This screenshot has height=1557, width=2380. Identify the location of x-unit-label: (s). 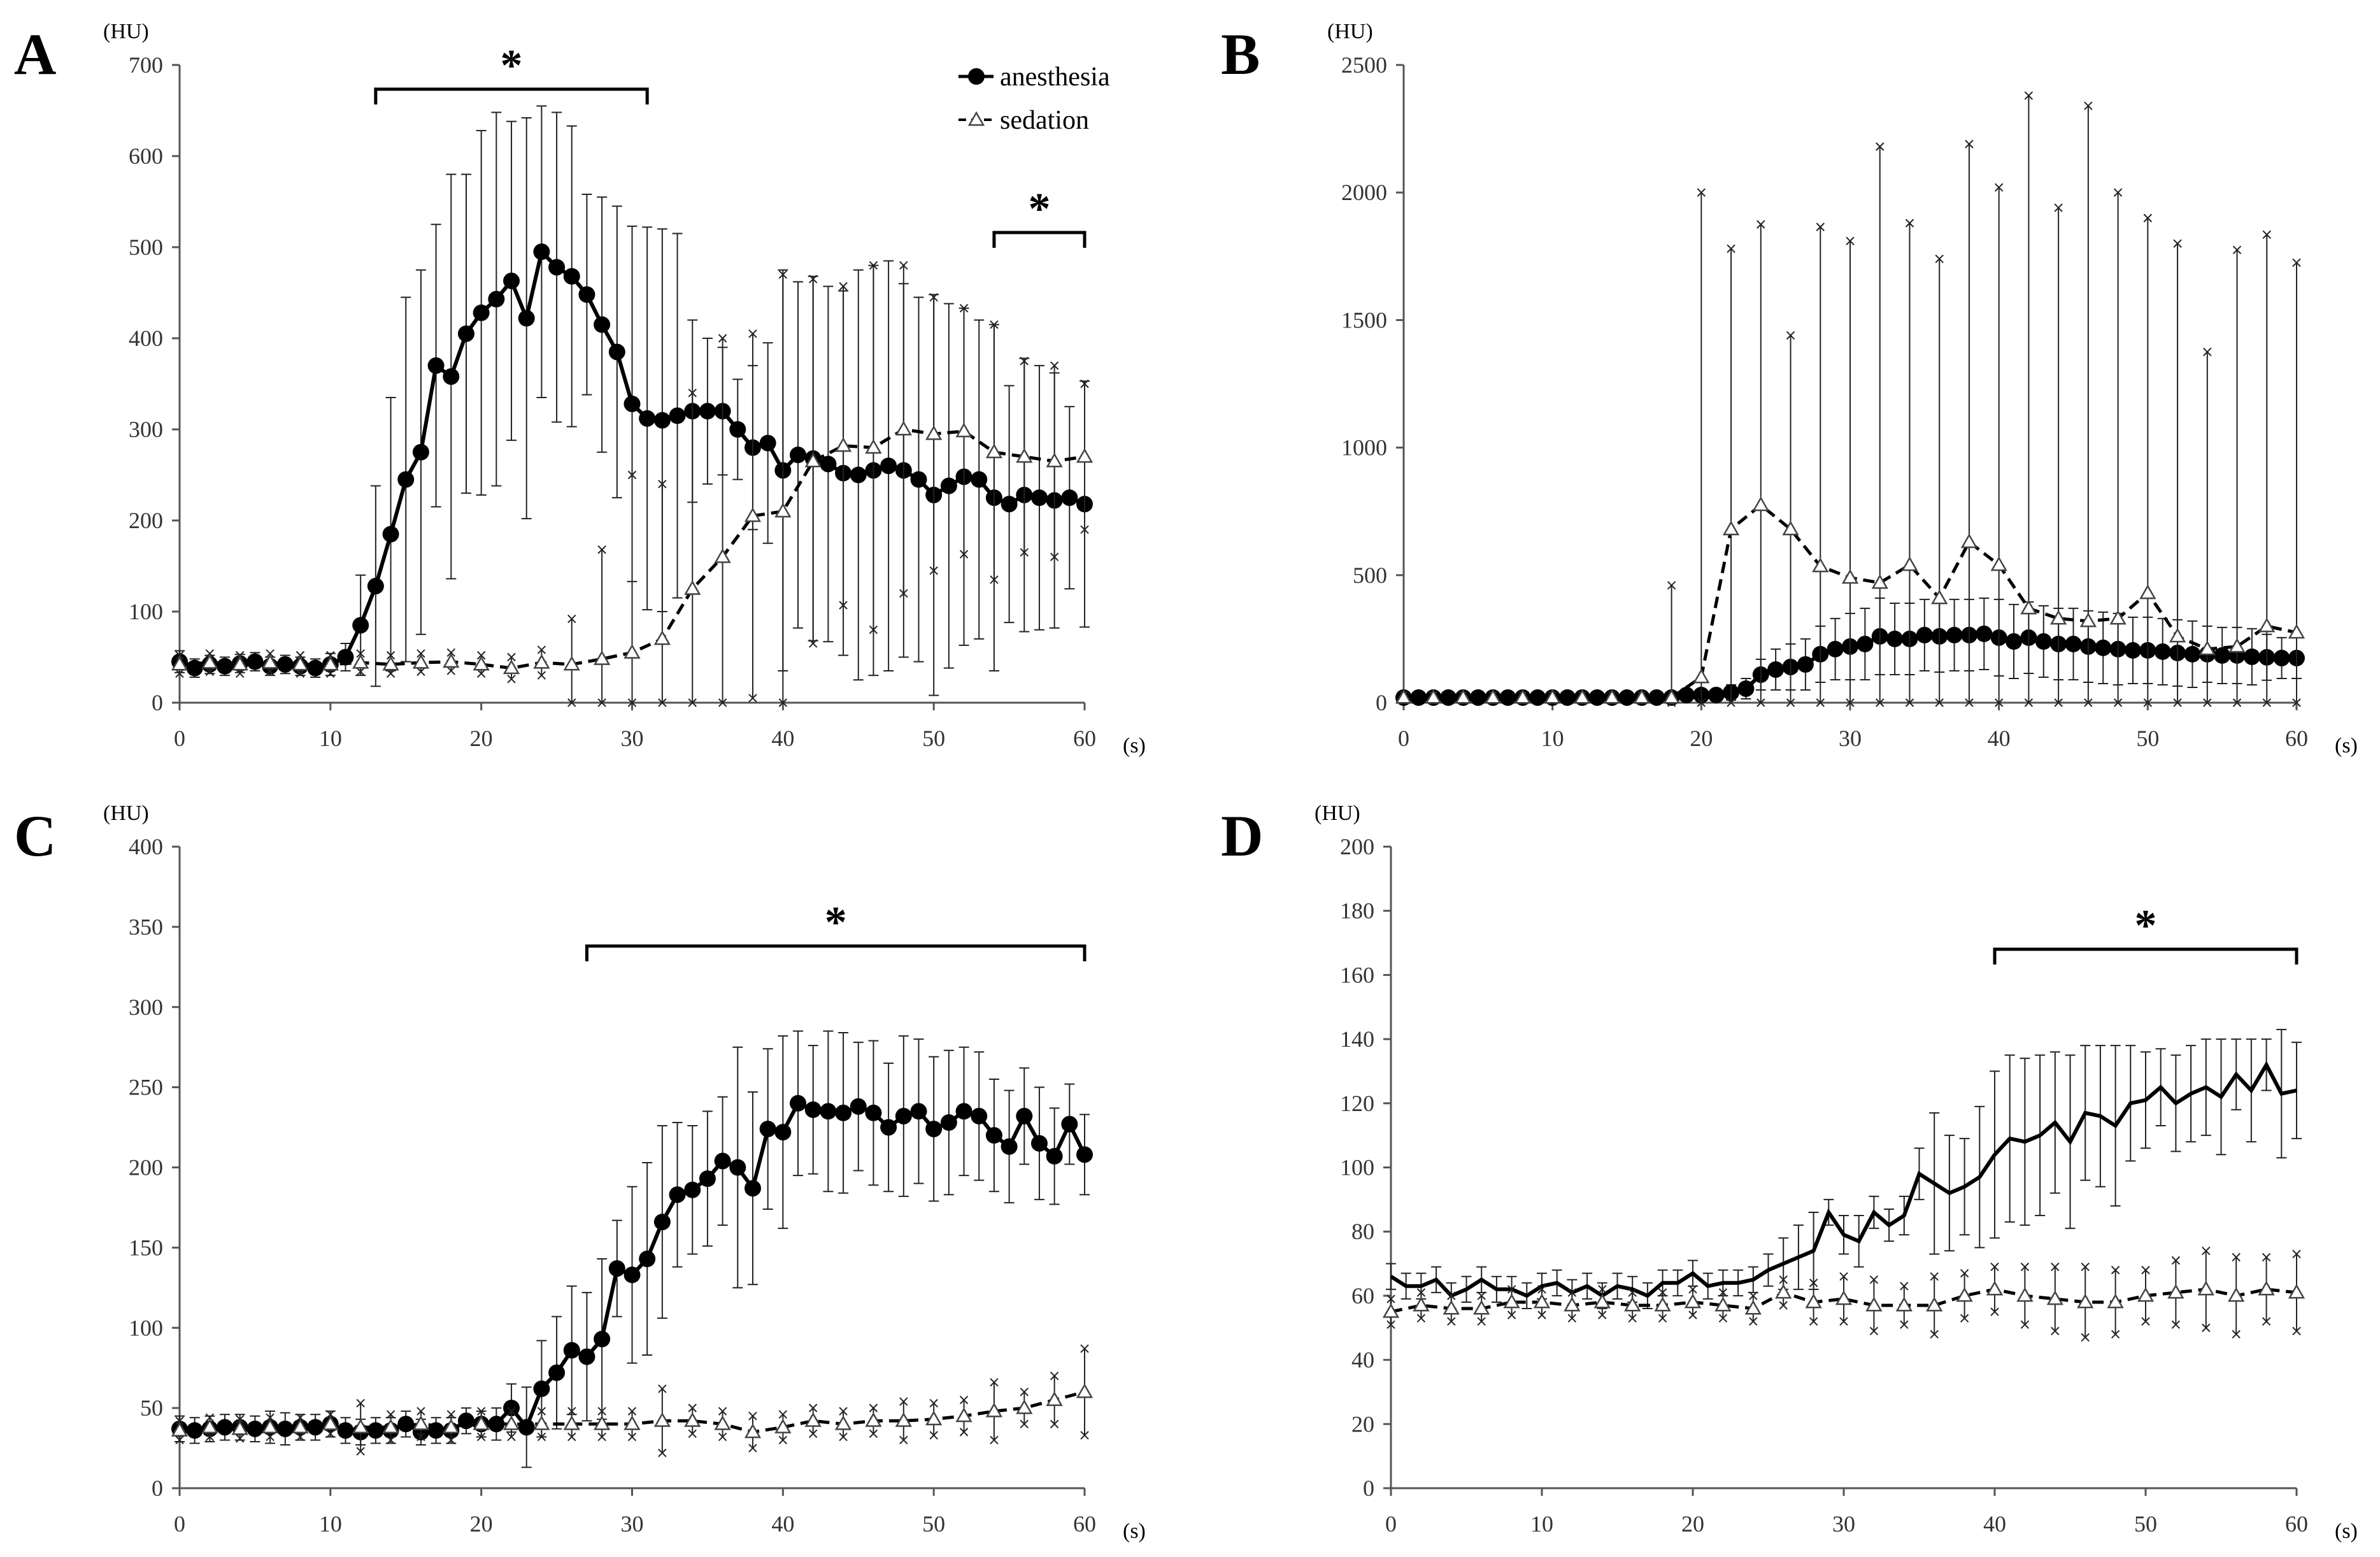
(2346, 745).